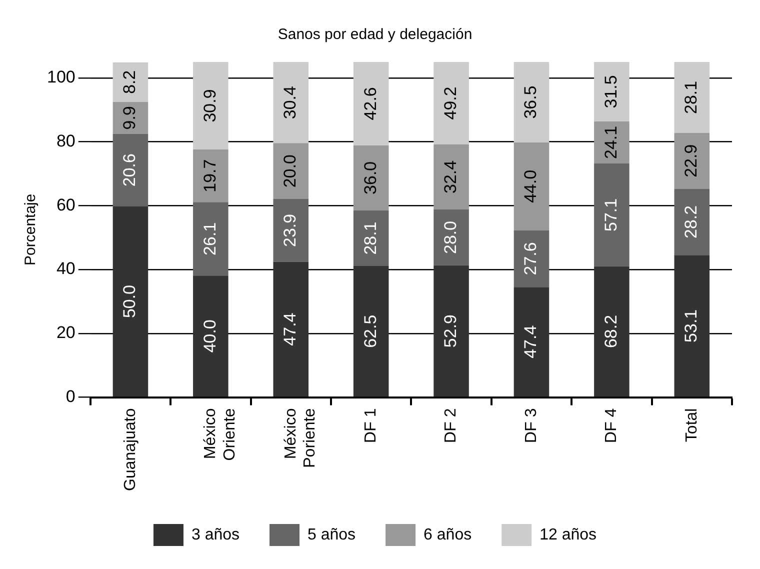  What do you see at coordinates (691, 222) in the screenshot?
I see `annotation: 28.2` at bounding box center [691, 222].